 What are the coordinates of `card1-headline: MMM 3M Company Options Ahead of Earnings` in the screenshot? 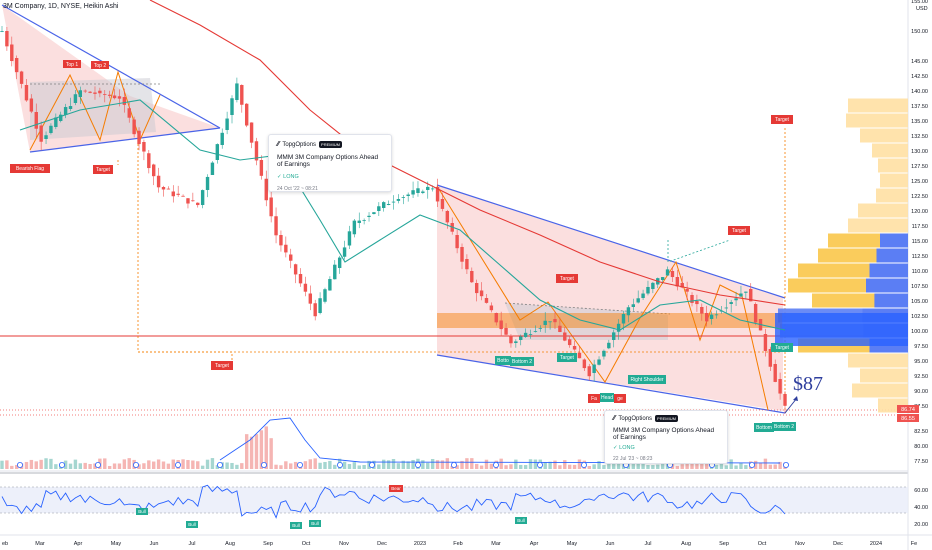 It's located at (328, 161).